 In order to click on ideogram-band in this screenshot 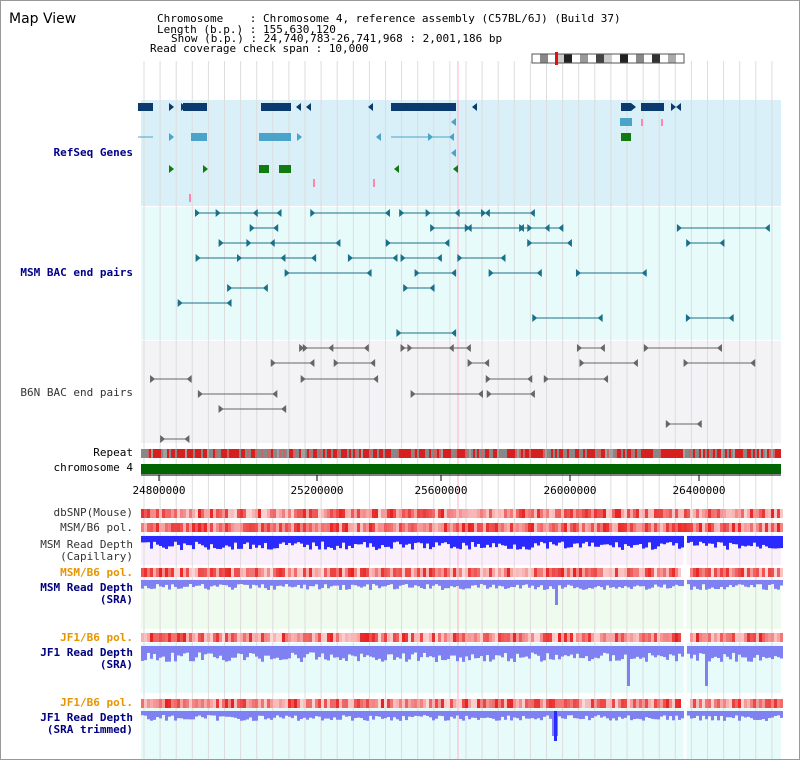, I will do `click(552, 58)`.